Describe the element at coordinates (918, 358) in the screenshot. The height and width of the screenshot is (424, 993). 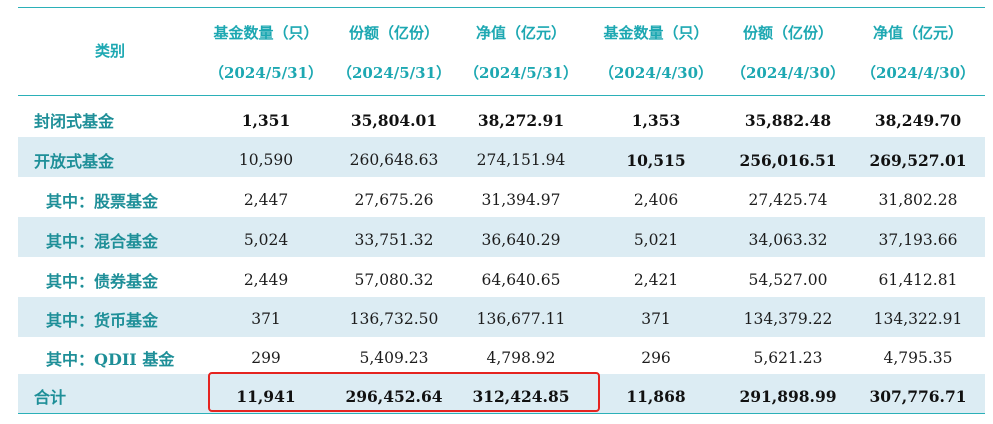
I see `table-cell: 4,795.35` at that location.